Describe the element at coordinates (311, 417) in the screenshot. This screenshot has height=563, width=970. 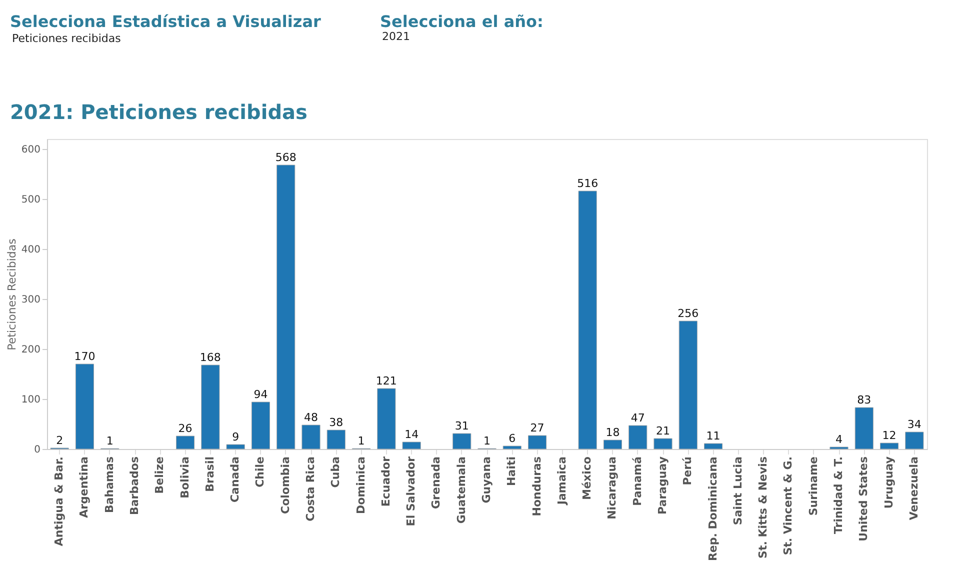
I see `data-label: 48` at that location.